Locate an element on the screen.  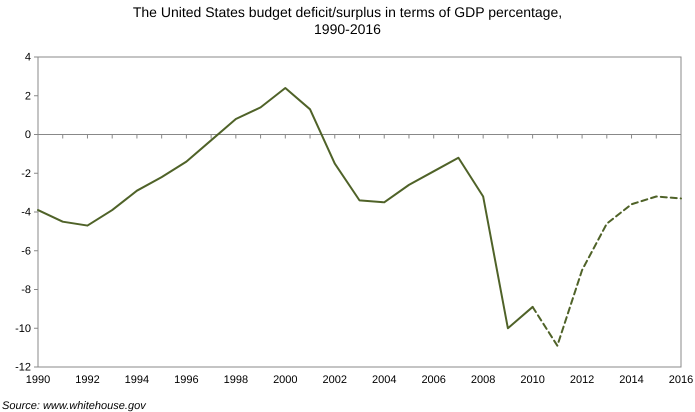
x-tick-label: 2004 is located at coordinates (384, 380).